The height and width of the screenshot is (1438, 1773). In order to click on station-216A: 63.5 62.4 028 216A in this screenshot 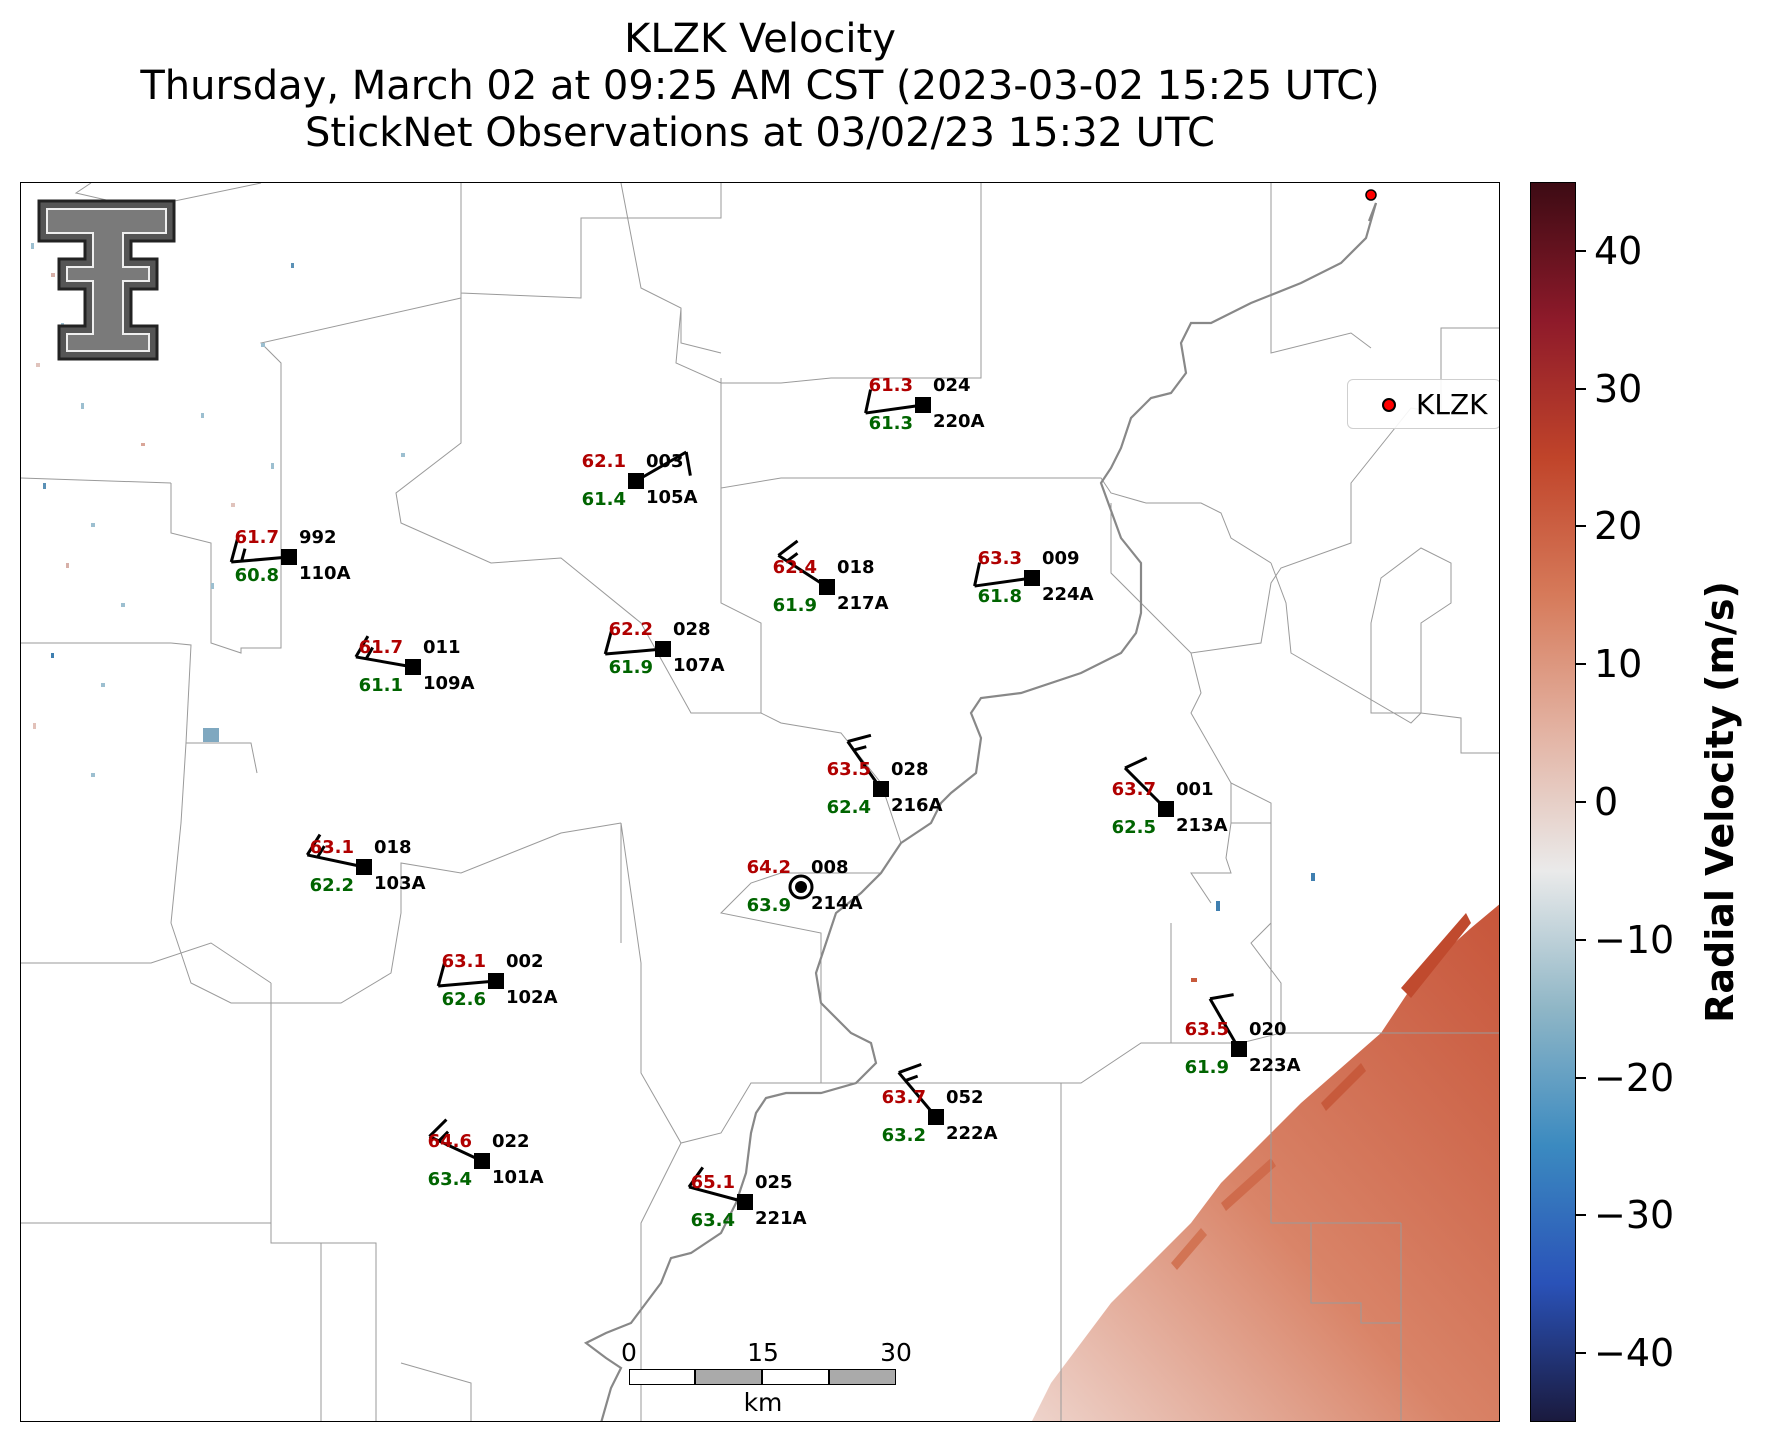, I will do `click(885, 775)`.